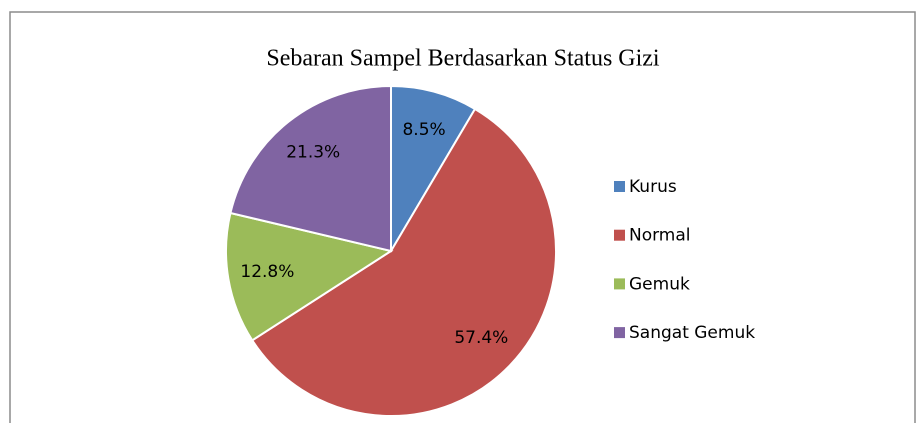  Describe the element at coordinates (481, 338) in the screenshot. I see `data-label: 57.4%` at that location.